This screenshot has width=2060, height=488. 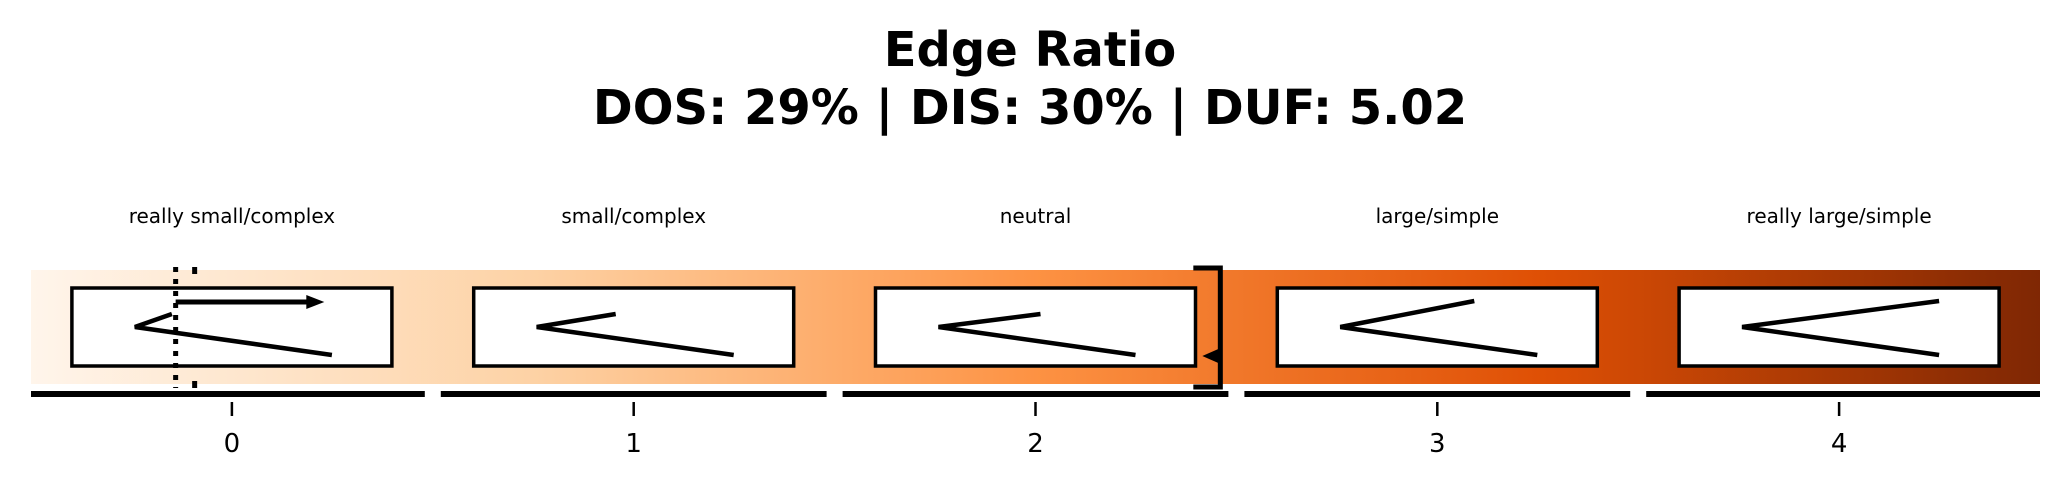 What do you see at coordinates (232, 216) in the screenshot?
I see `category-label: really small/complex` at bounding box center [232, 216].